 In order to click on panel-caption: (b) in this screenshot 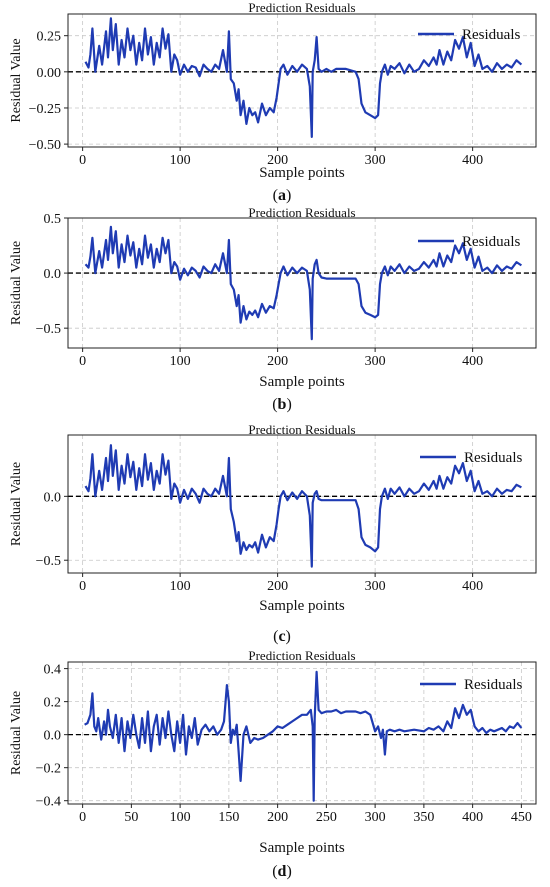, I will do `click(282, 404)`.